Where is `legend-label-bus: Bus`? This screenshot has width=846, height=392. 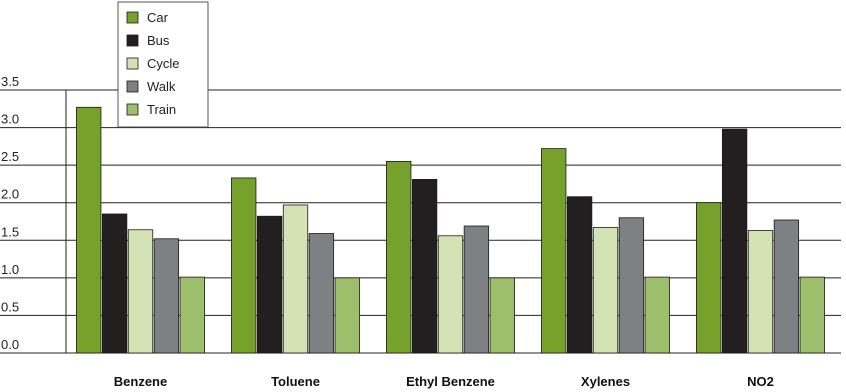 legend-label-bus: Bus is located at coordinates (158, 40).